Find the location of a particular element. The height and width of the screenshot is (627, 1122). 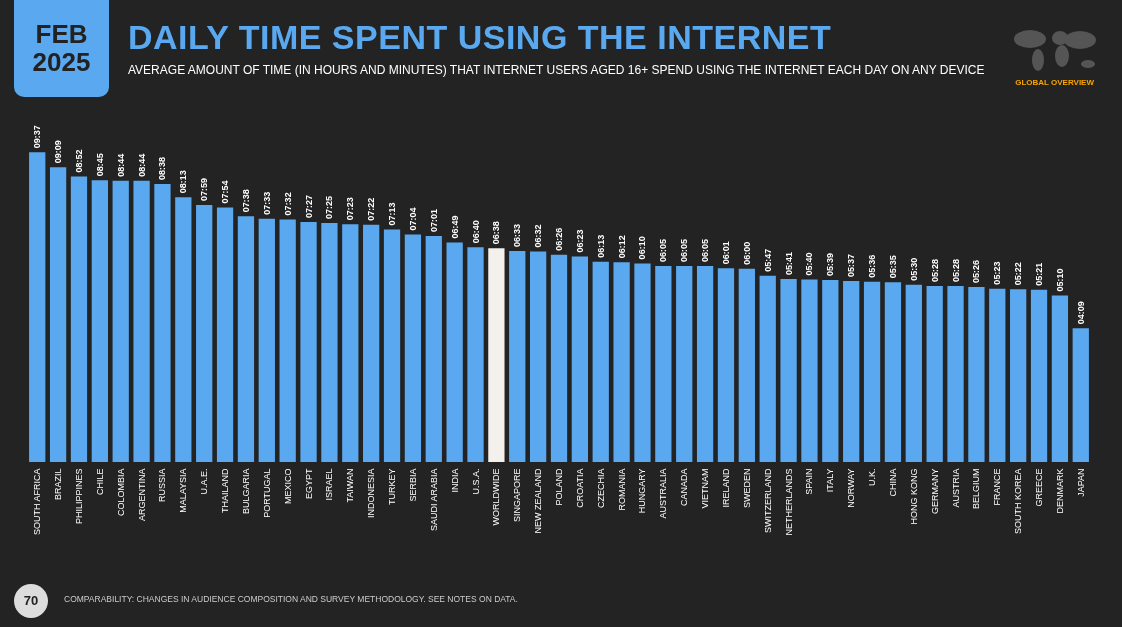

data-label: 06:01 is located at coordinates (725, 253).